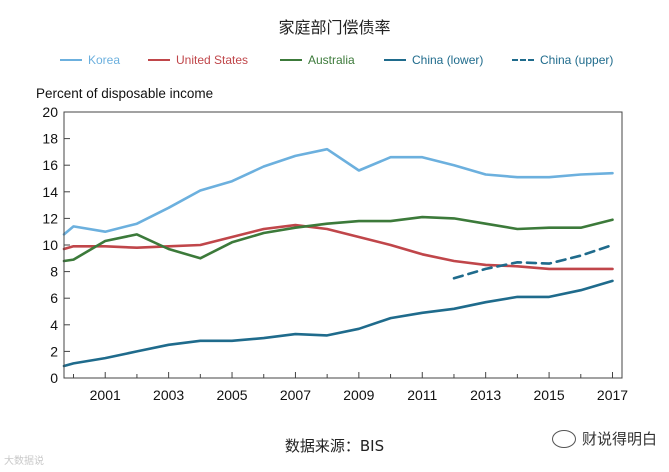  I want to click on y-tick-label: 16, so click(50, 165).